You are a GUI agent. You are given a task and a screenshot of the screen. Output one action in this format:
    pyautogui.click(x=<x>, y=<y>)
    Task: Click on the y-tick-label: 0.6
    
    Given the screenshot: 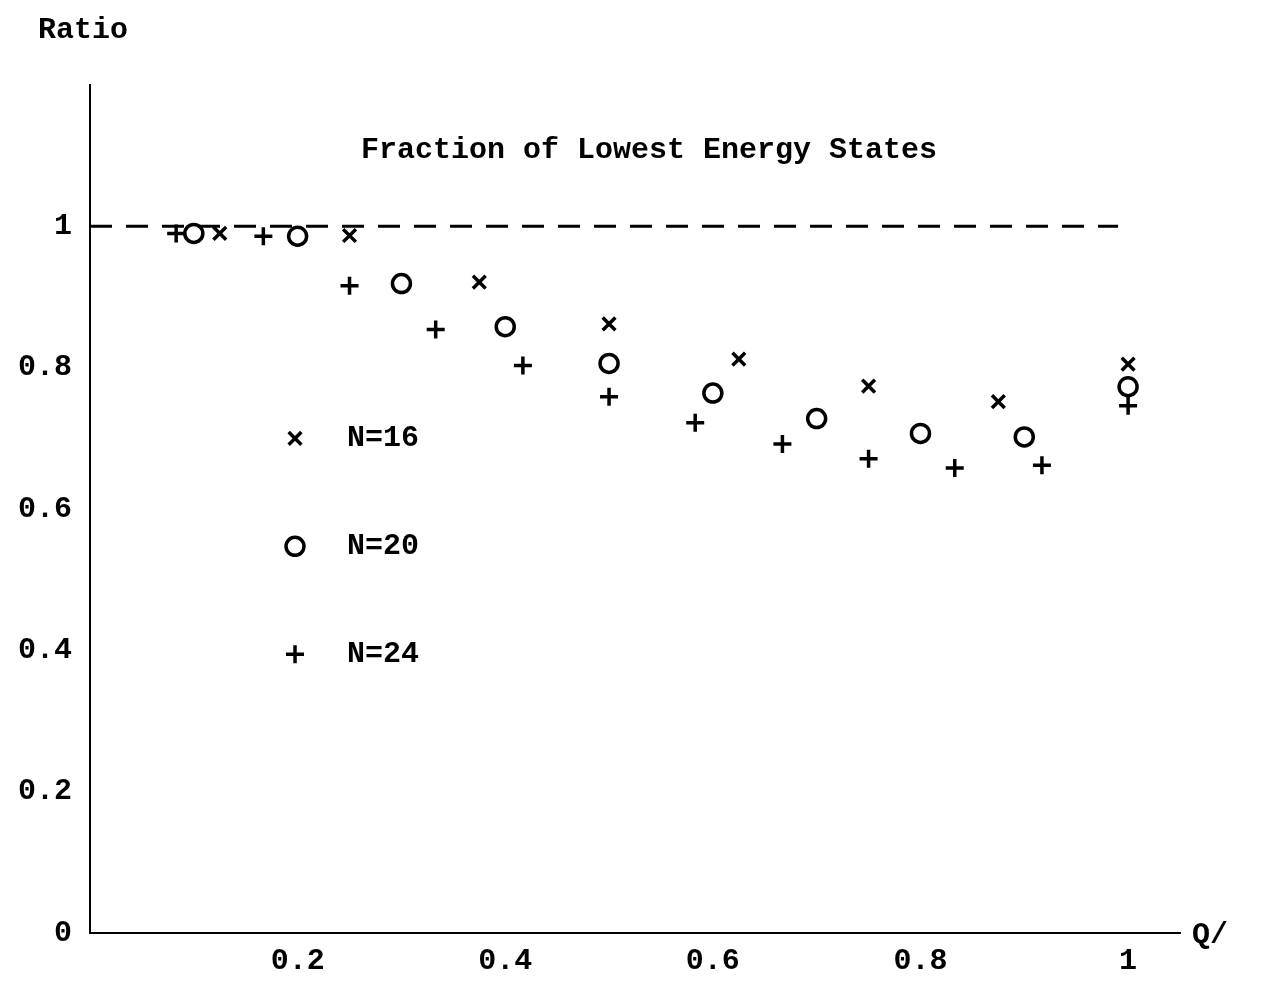 What is the action you would take?
    pyautogui.click(x=45, y=508)
    